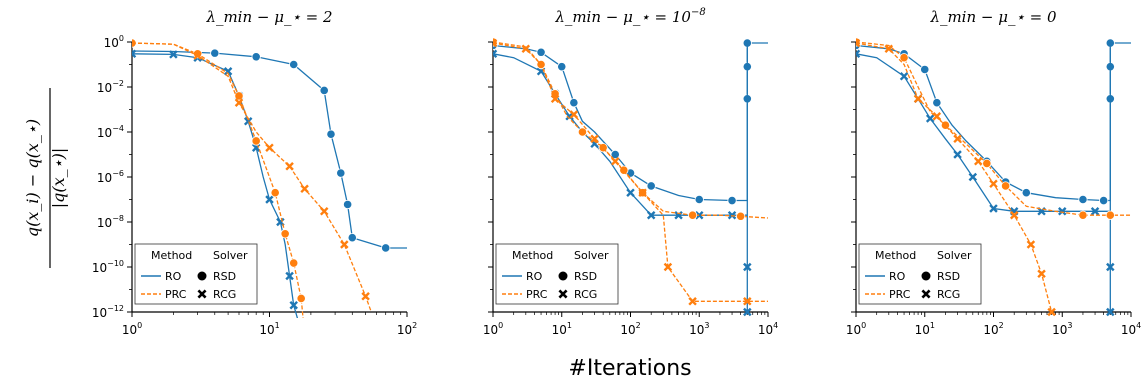 The width and height of the screenshot is (1147, 383). I want to click on y-axis-label: q(x_i) − q(x_⋆) |q(x_⋆)|, so click(45, 178).